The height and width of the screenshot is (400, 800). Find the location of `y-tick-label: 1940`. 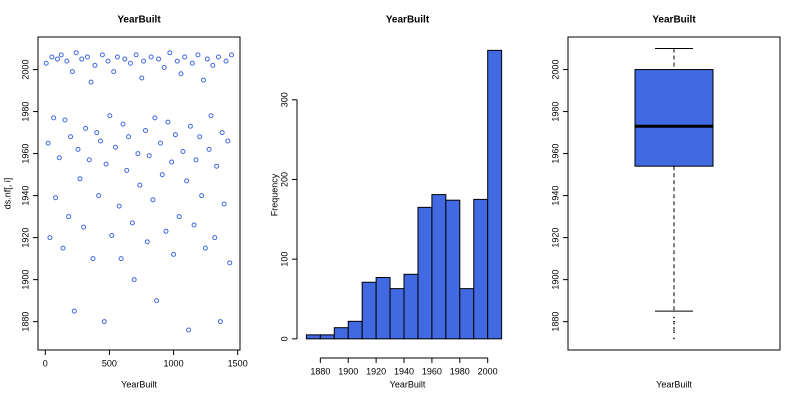

y-tick-label: 1940 is located at coordinates (555, 196).